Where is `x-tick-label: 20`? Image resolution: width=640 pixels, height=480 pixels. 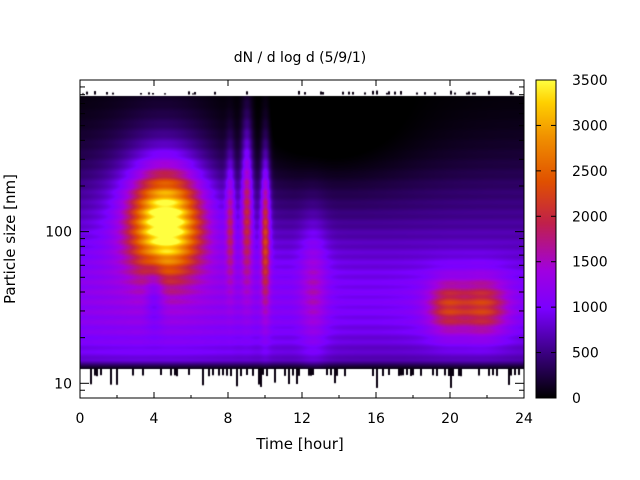
x-tick-label: 20 is located at coordinates (450, 419).